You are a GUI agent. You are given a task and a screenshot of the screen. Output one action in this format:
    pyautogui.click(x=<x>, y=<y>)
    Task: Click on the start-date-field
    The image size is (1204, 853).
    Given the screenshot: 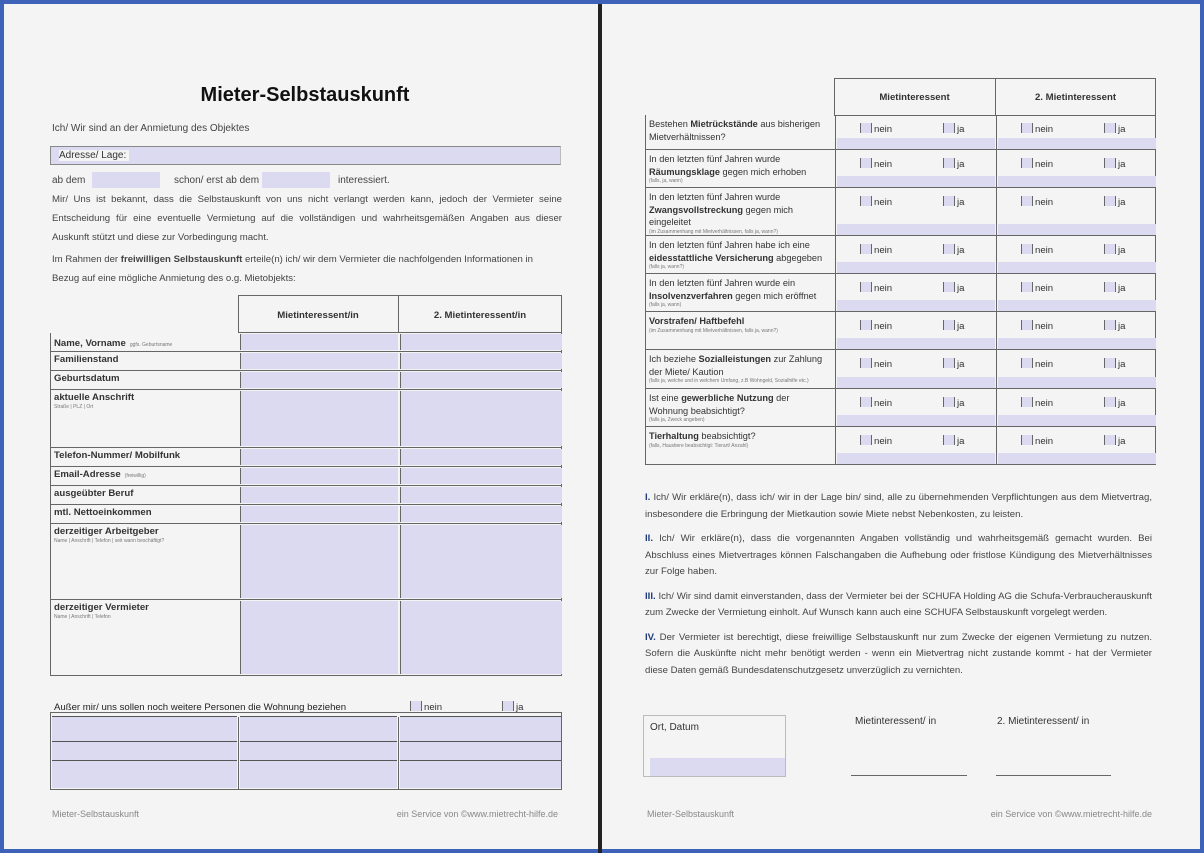 What is the action you would take?
    pyautogui.click(x=296, y=180)
    